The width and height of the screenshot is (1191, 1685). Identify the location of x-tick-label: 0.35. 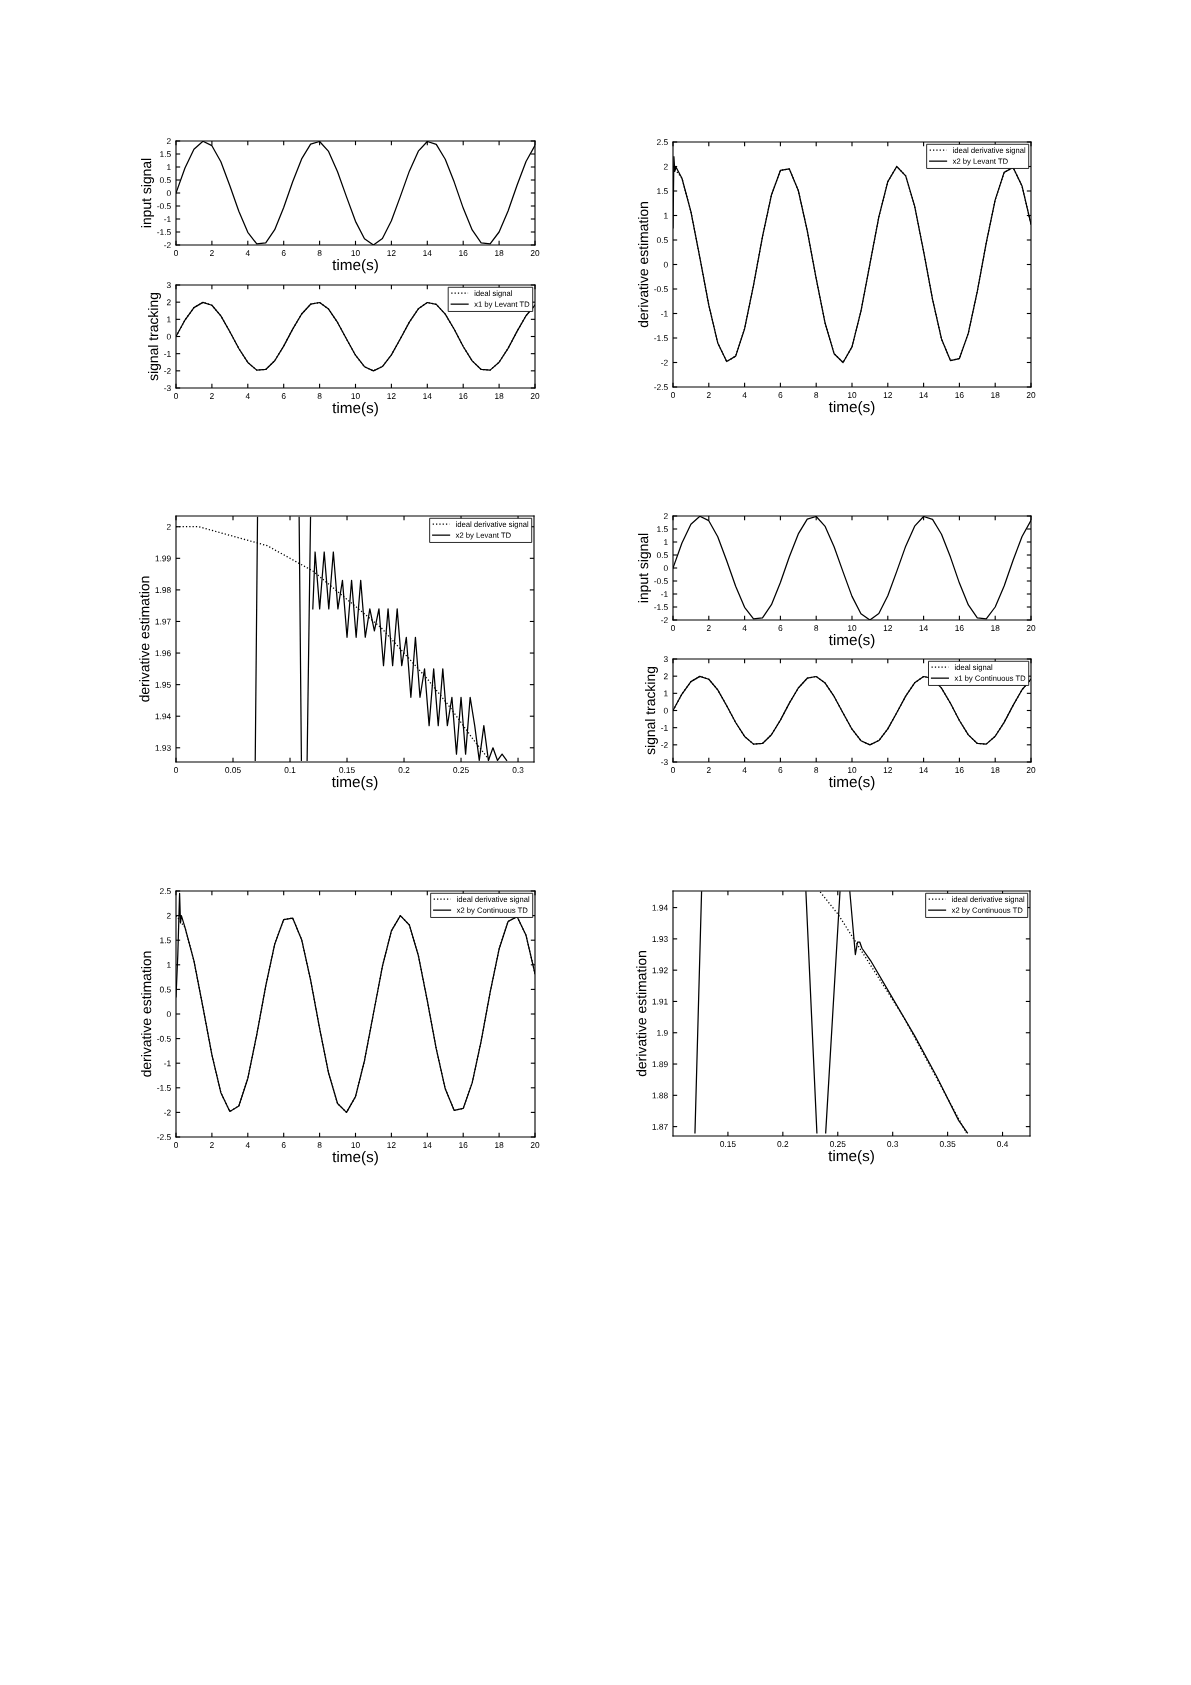
(947, 1144).